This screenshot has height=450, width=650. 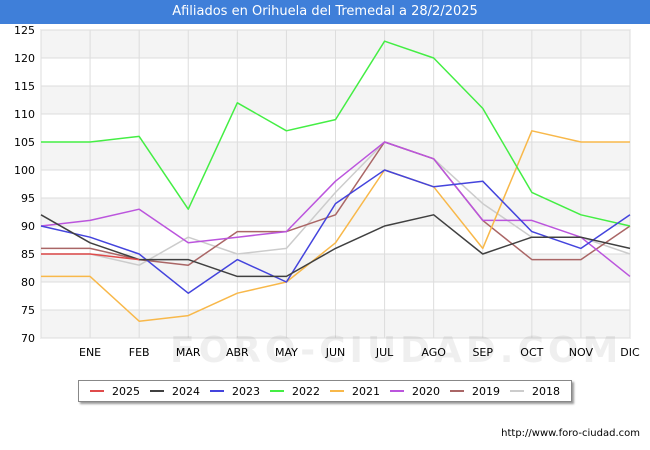 What do you see at coordinates (24, 58) in the screenshot?
I see `y-tick-label: 120` at bounding box center [24, 58].